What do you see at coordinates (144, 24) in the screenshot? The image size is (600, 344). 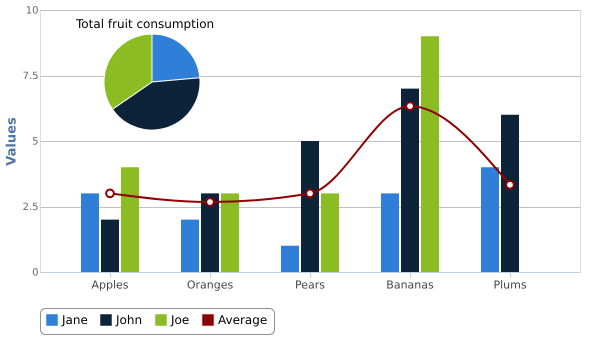 I see `chart-title: Total fruit consumption` at bounding box center [144, 24].